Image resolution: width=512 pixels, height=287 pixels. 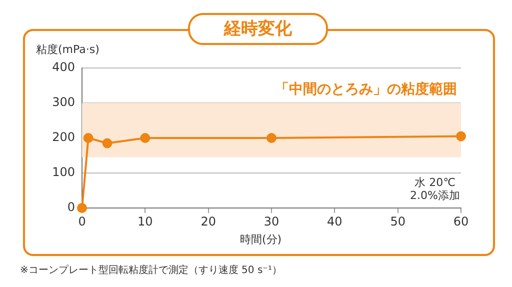 What do you see at coordinates (63, 67) in the screenshot?
I see `y-tick-label: 400` at bounding box center [63, 67].